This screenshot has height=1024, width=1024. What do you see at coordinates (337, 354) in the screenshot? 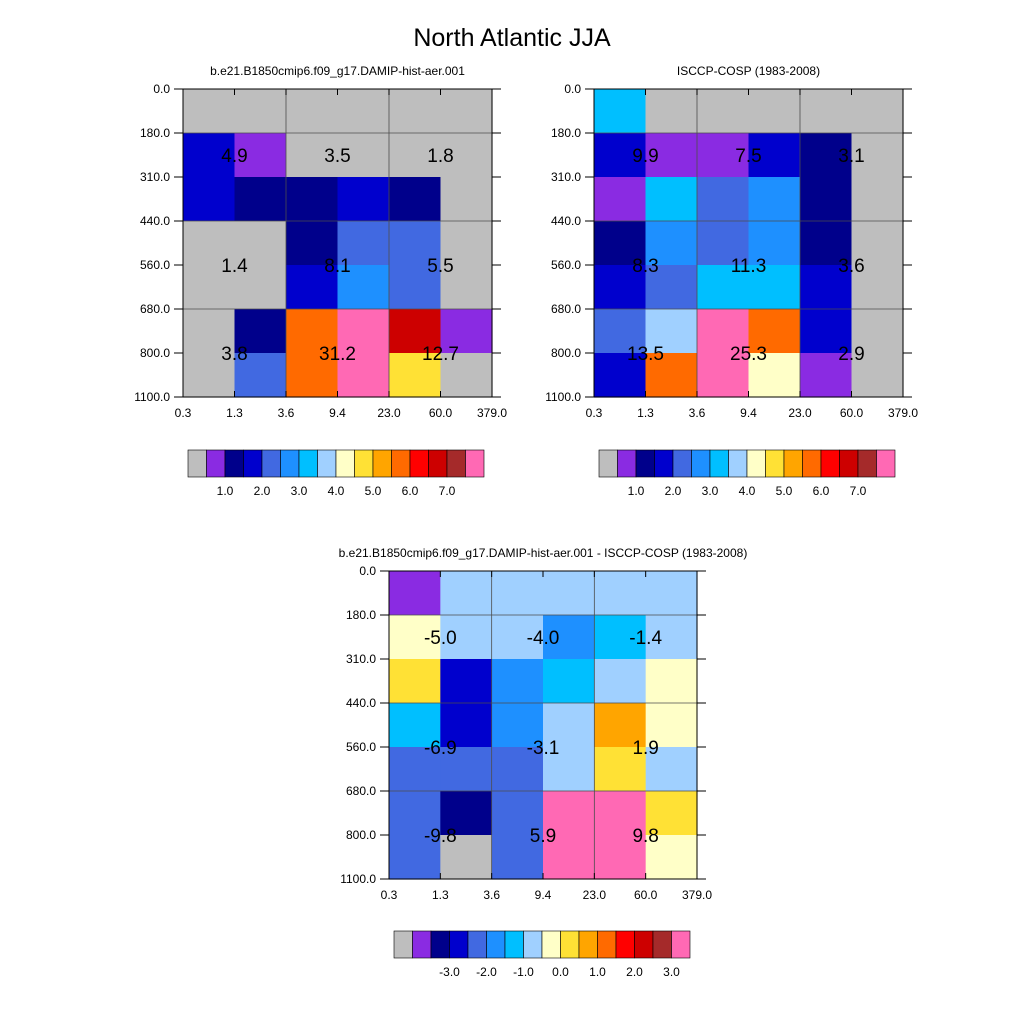
I see `cell-value-label: 31.2` at bounding box center [337, 354].